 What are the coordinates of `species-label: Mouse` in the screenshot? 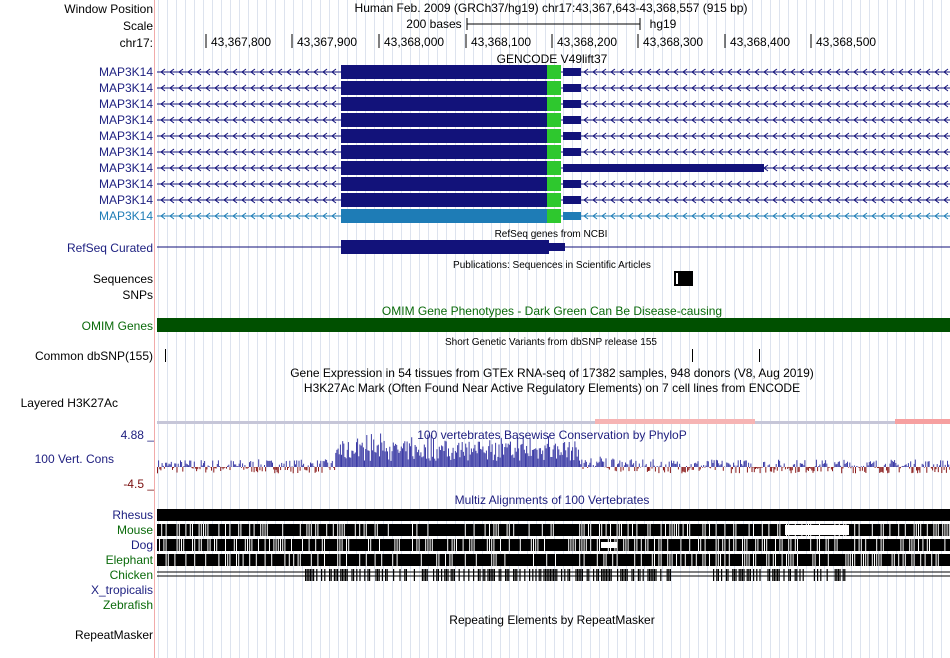 It's located at (134, 530).